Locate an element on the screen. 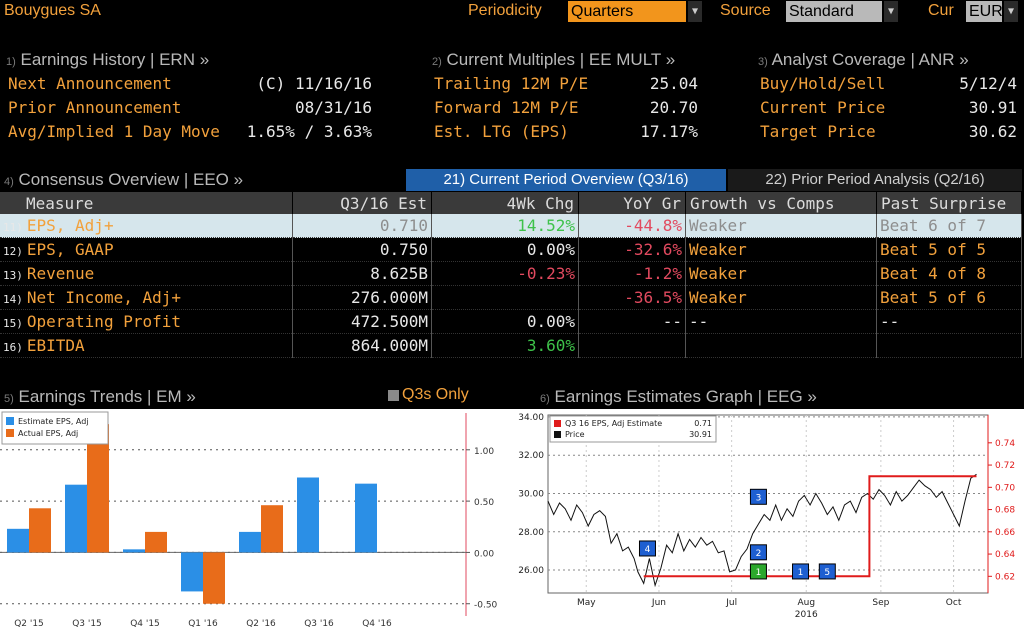 The width and height of the screenshot is (1024, 632). legend-label: Q3 16 EPS, Adj Estimate is located at coordinates (613, 423).